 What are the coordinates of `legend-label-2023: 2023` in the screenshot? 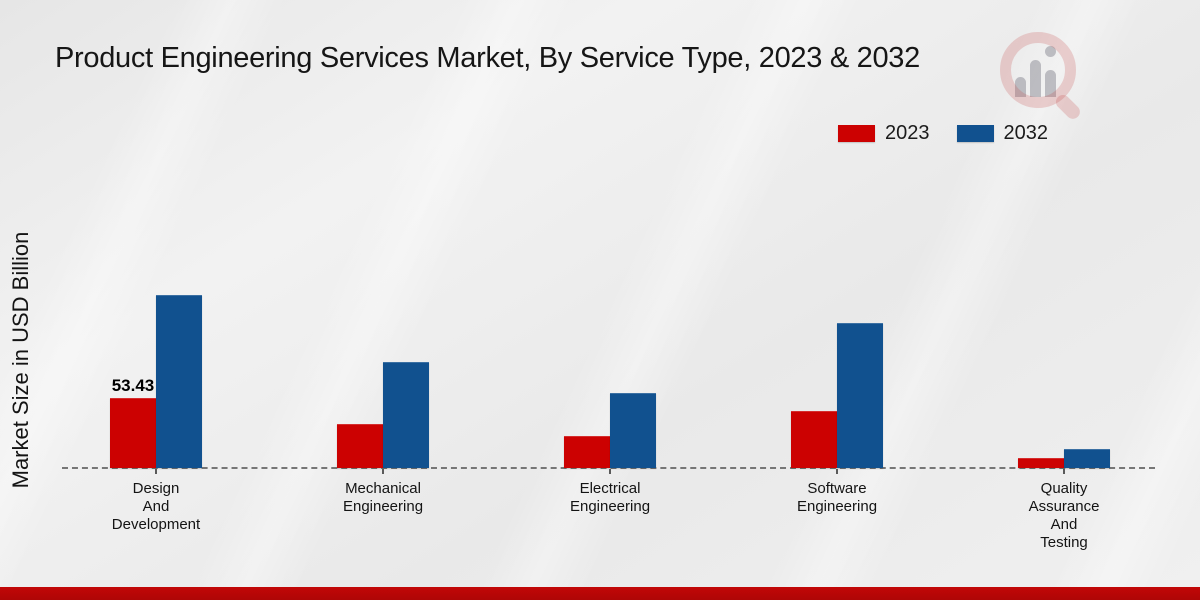 It's located at (907, 133).